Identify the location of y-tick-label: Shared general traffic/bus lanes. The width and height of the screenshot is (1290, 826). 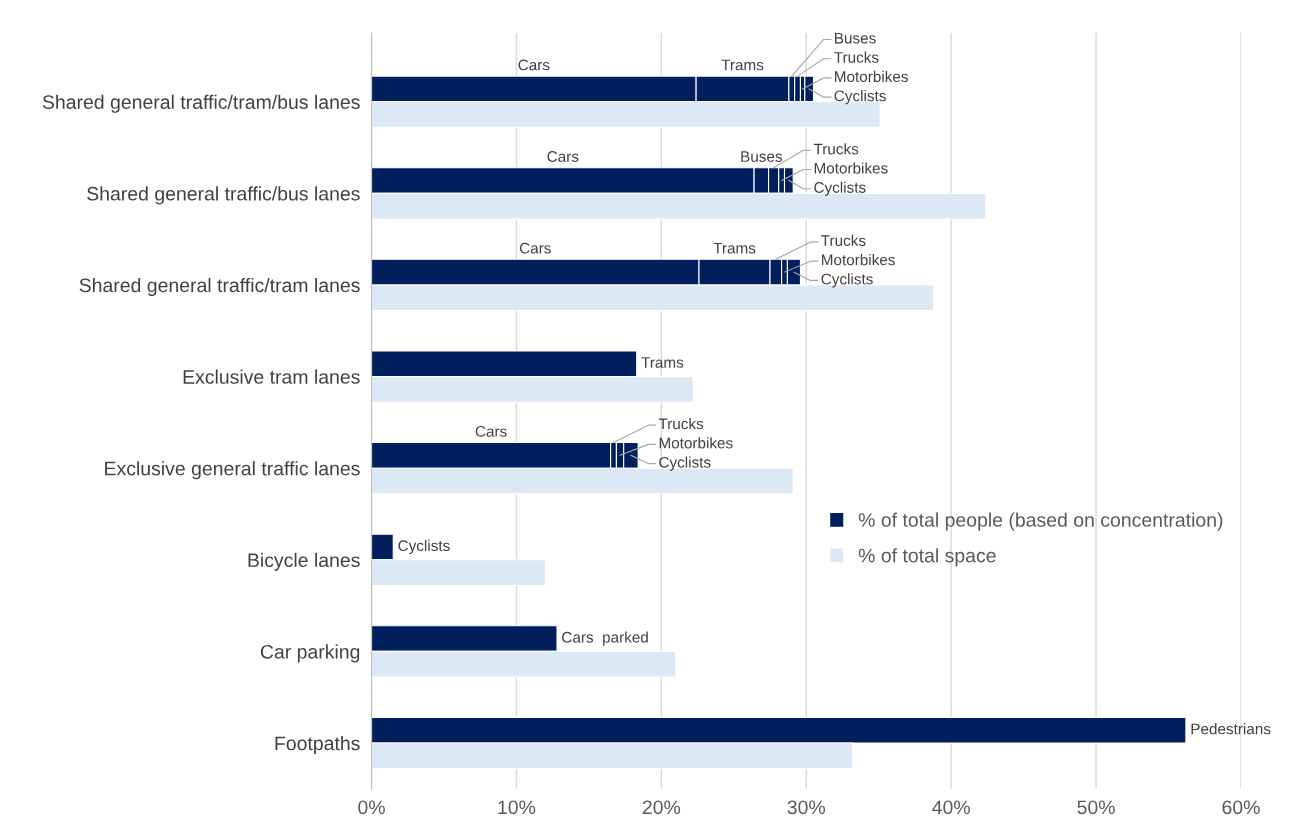
(223, 195).